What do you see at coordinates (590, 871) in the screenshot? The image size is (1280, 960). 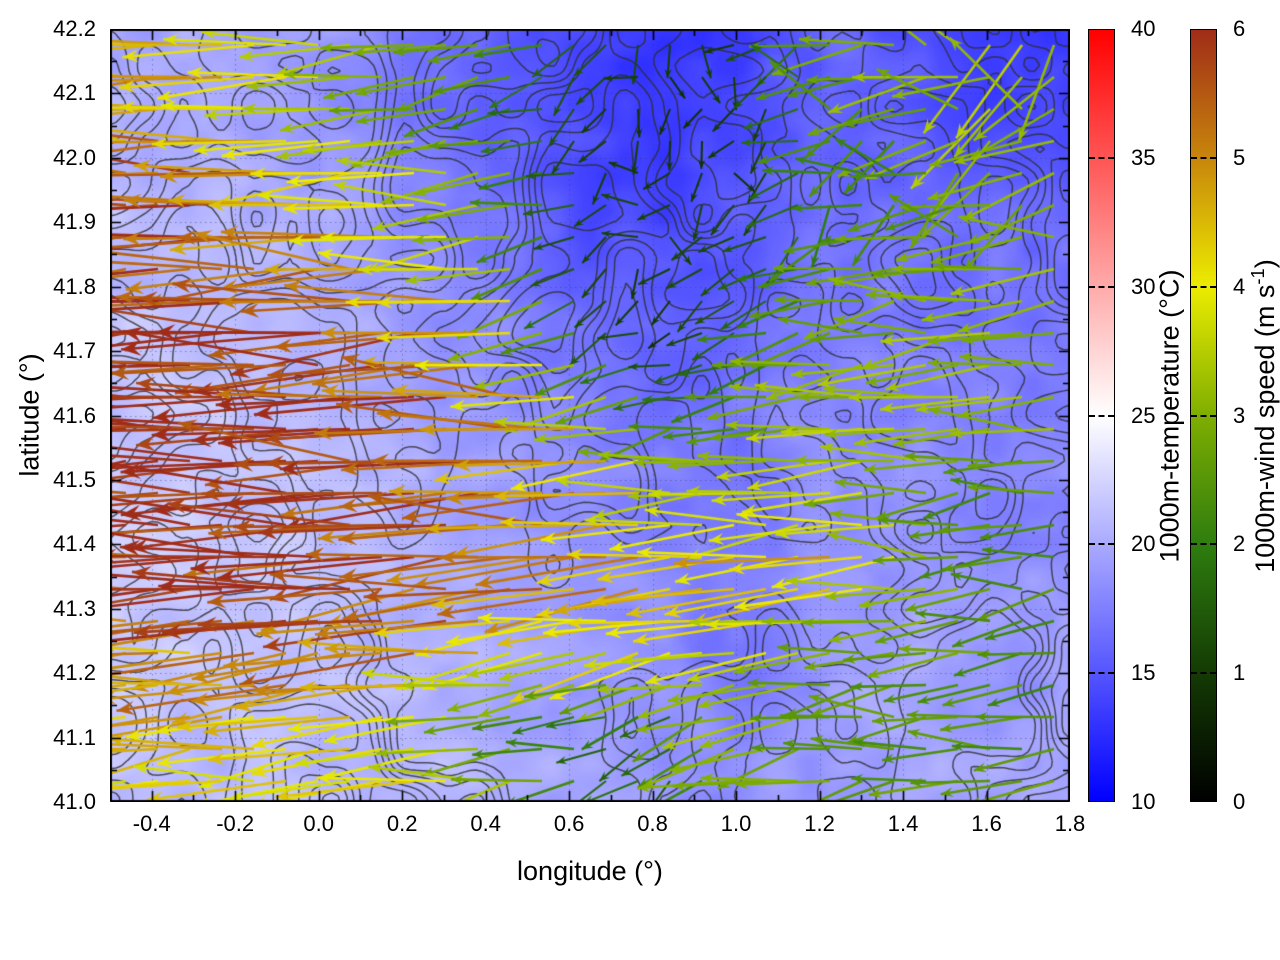 I see `x-axis-title: longitude (°)` at bounding box center [590, 871].